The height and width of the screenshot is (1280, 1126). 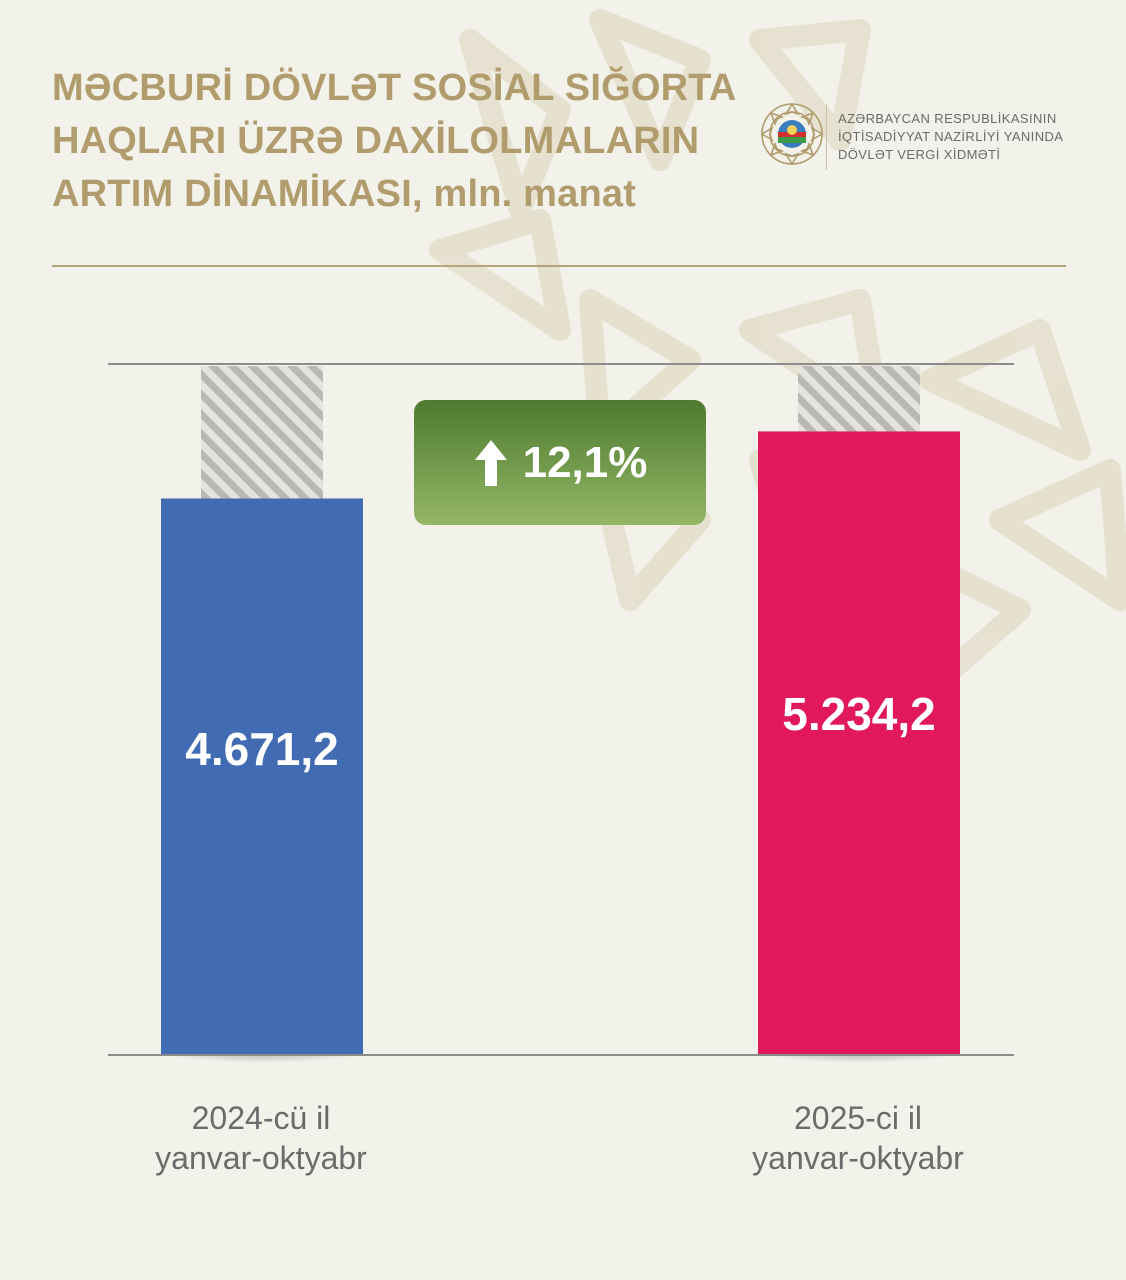 What do you see at coordinates (858, 714) in the screenshot?
I see `bar-value-label-2025: 5.234,2` at bounding box center [858, 714].